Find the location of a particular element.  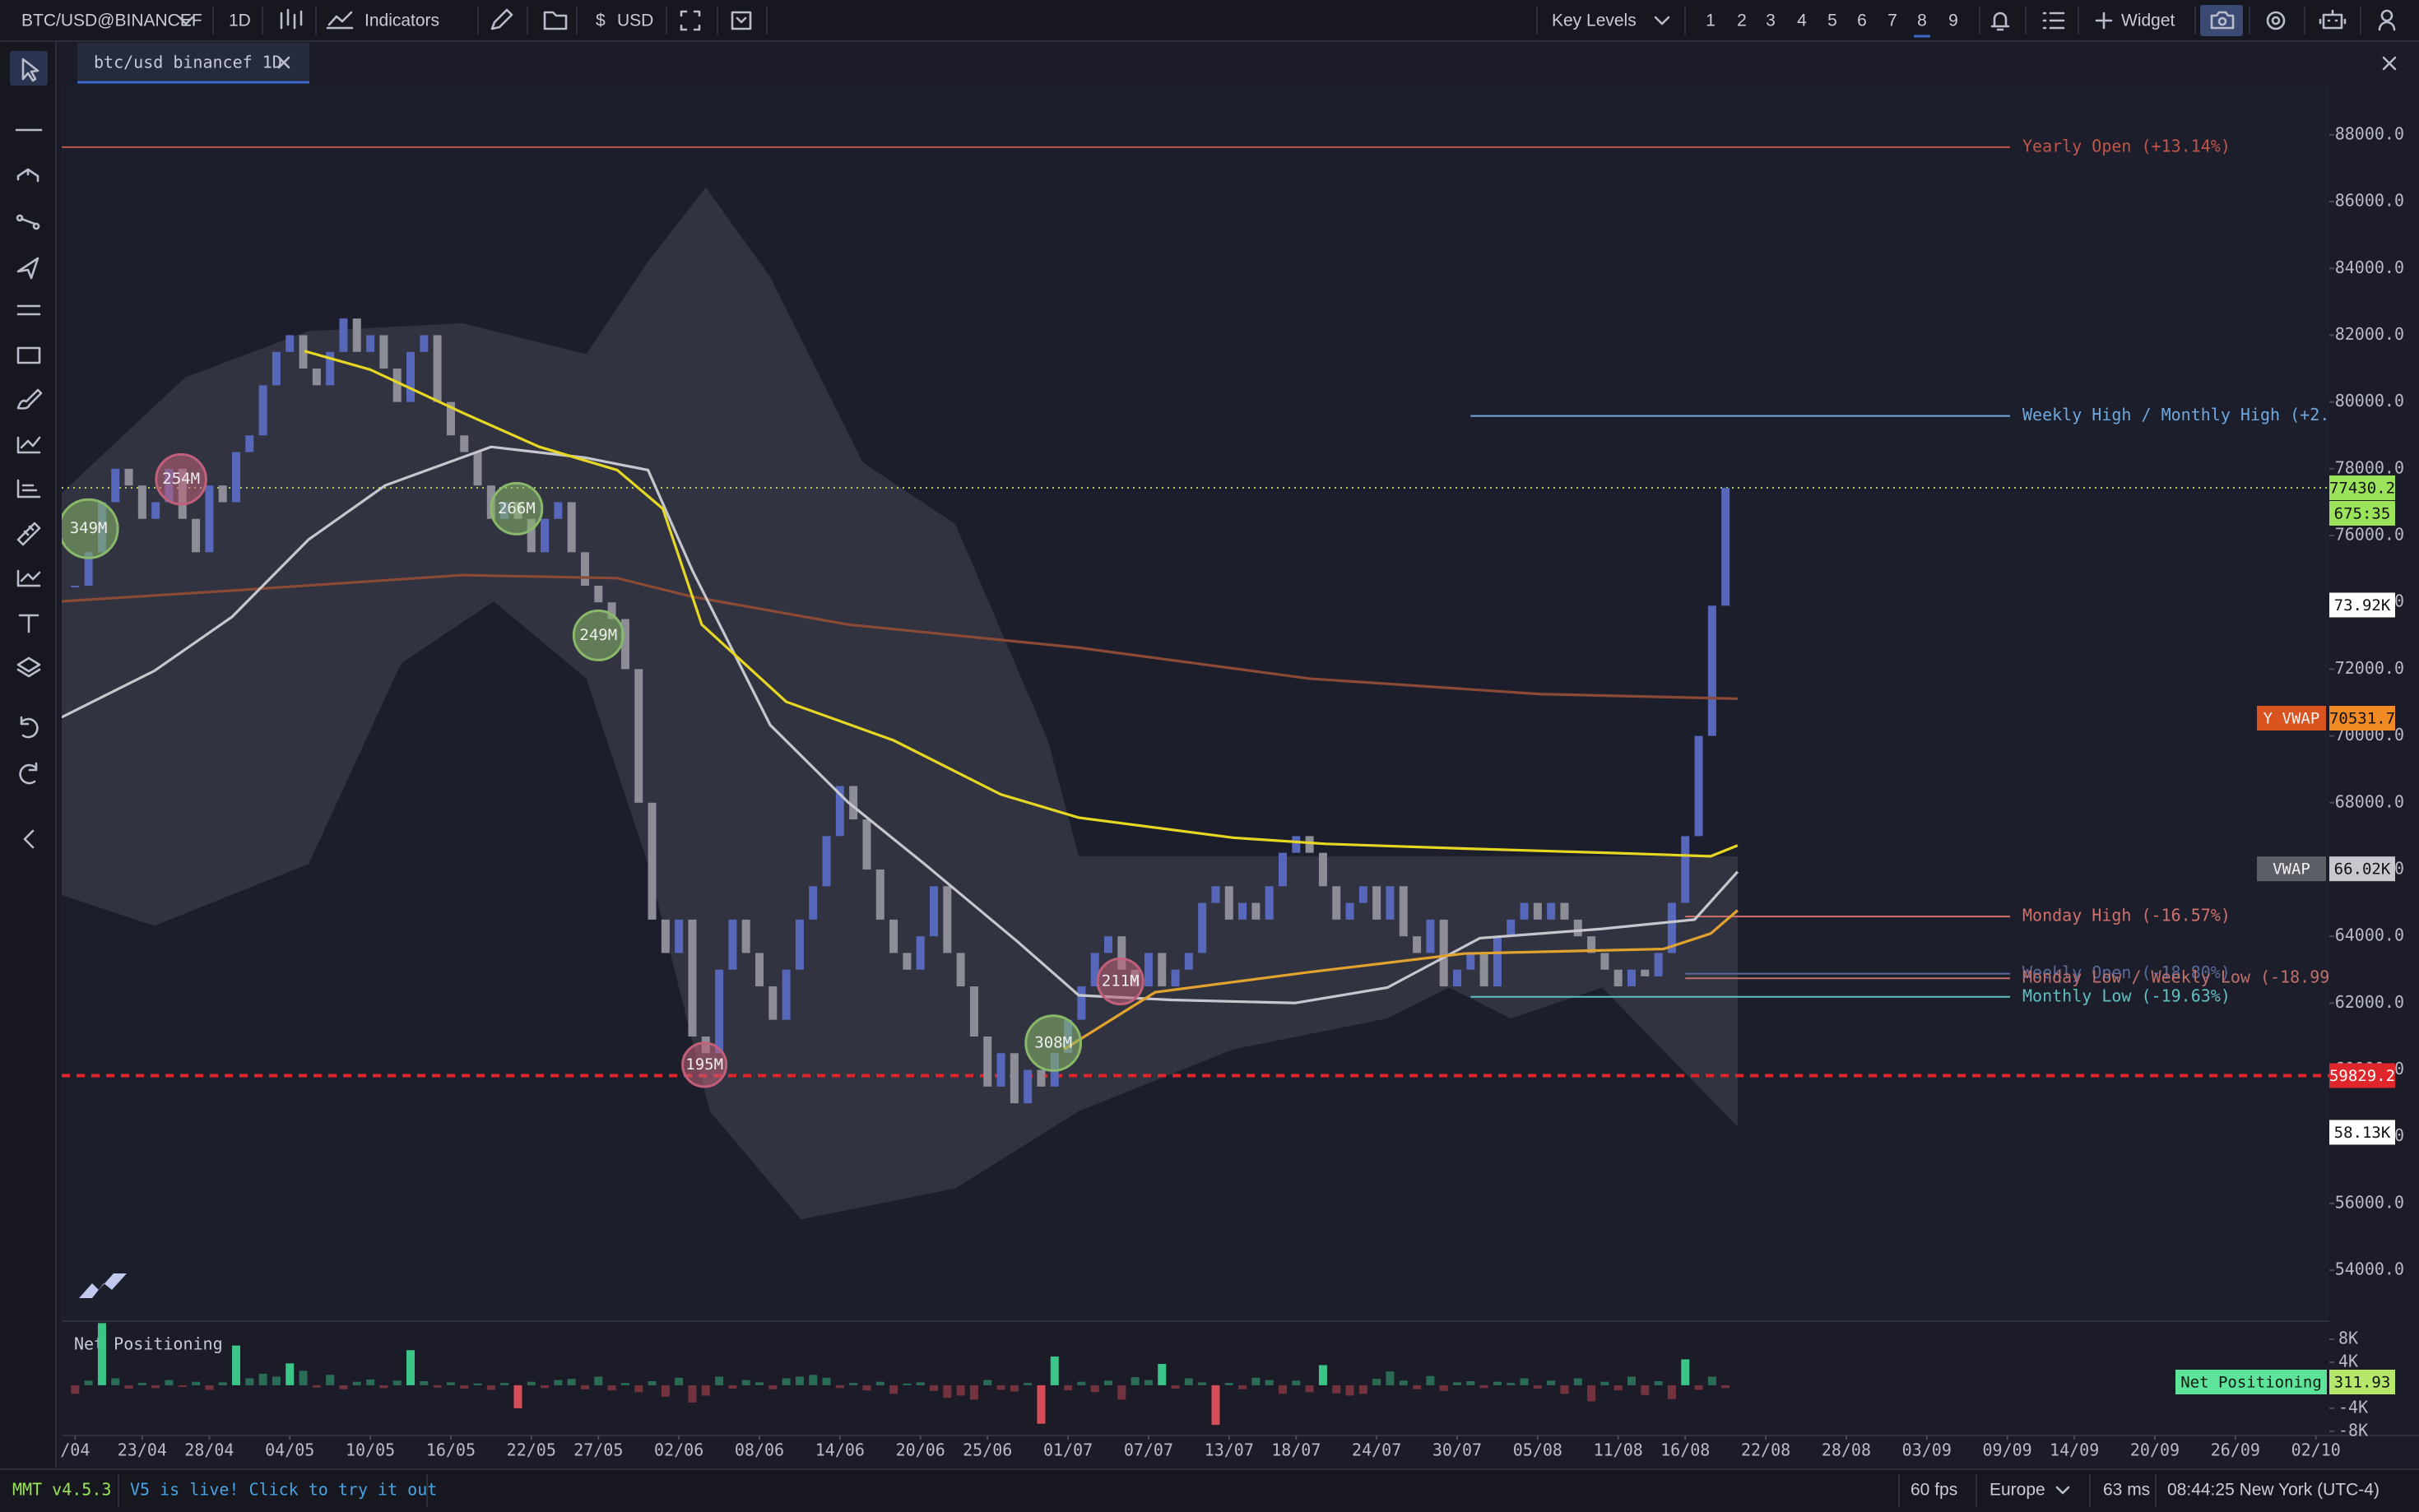

layout-button: 6 is located at coordinates (1862, 21).